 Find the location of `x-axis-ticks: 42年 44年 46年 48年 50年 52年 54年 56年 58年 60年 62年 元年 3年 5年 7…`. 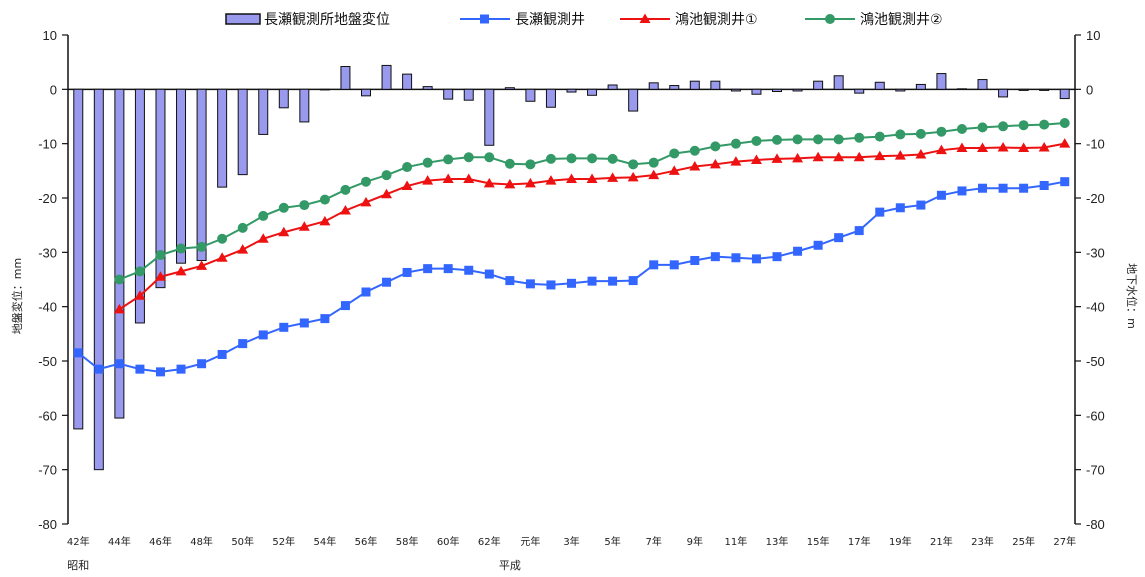

x-axis-ticks: 42年 44年 46年 48年 50年 52年 54年 56年 58年 60年 62年 元年 3年 5年 7… is located at coordinates (571, 541).